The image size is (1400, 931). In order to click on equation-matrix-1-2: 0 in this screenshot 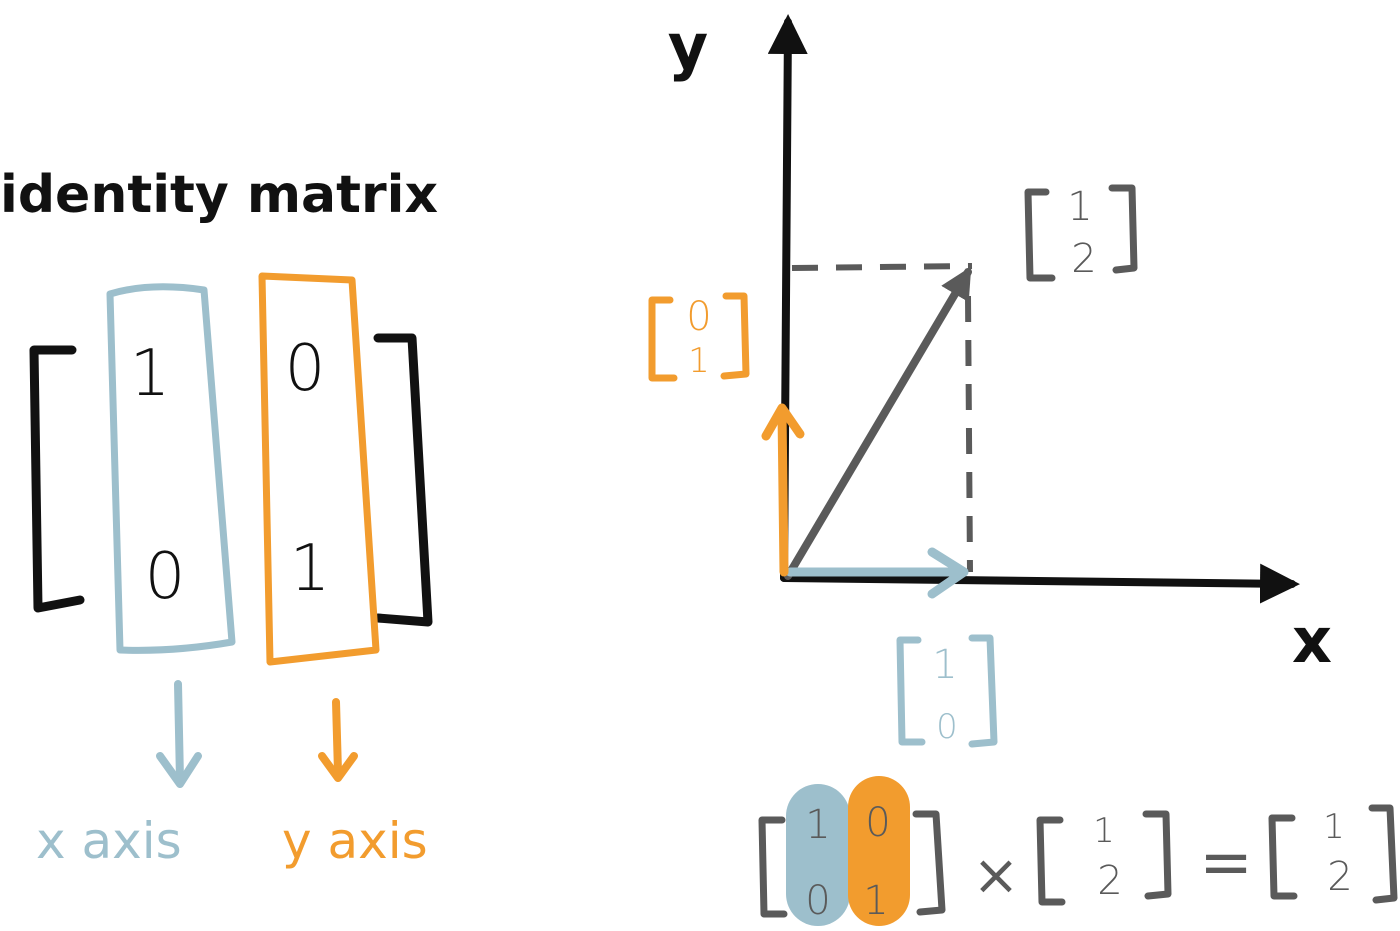, I will do `click(877, 823)`.